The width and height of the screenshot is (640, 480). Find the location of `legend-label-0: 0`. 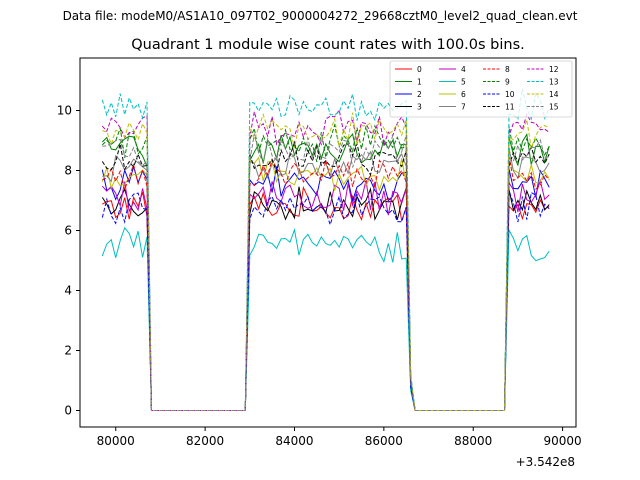

legend-label-0: 0 is located at coordinates (419, 69).